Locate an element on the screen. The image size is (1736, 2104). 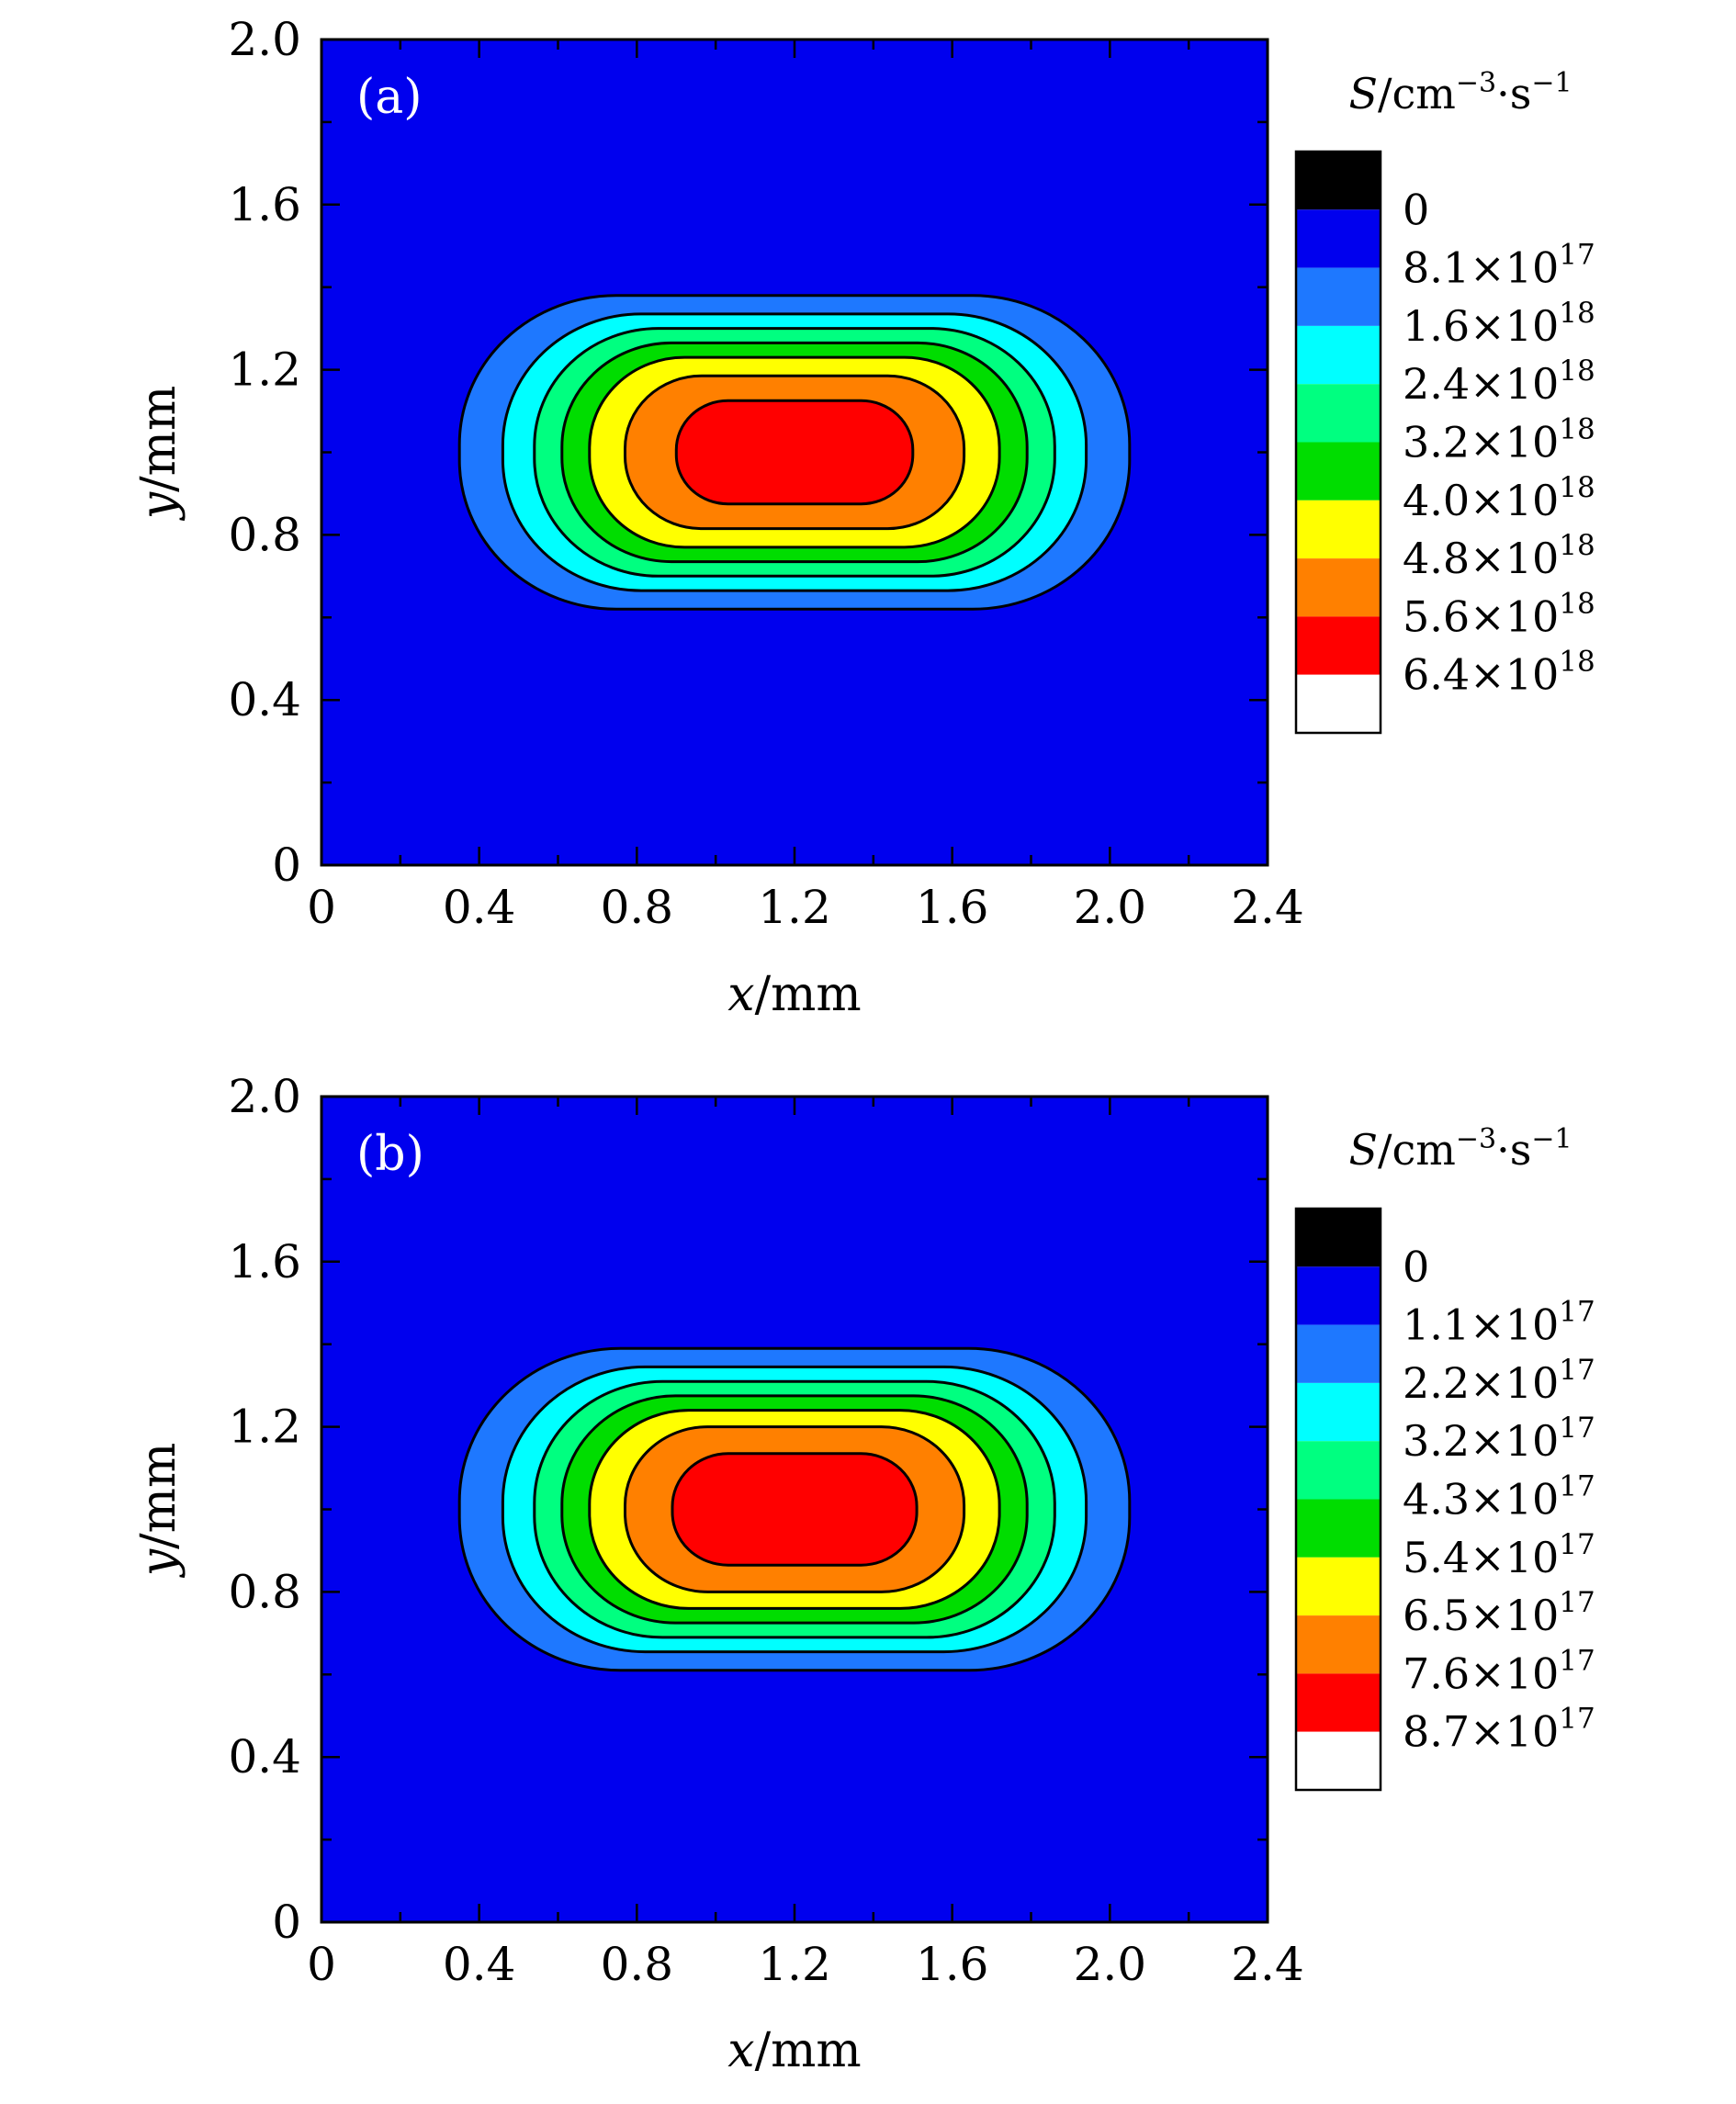
colorbar-level-label: 4.0×10¹⁸ is located at coordinates (1499, 498).